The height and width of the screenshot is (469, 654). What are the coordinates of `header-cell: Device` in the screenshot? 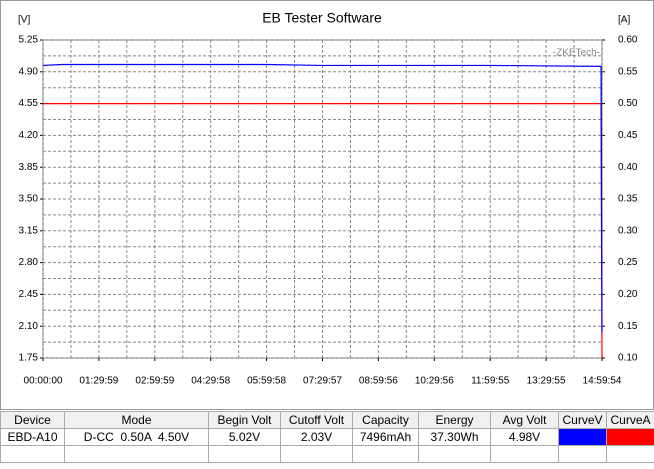 It's located at (32, 420).